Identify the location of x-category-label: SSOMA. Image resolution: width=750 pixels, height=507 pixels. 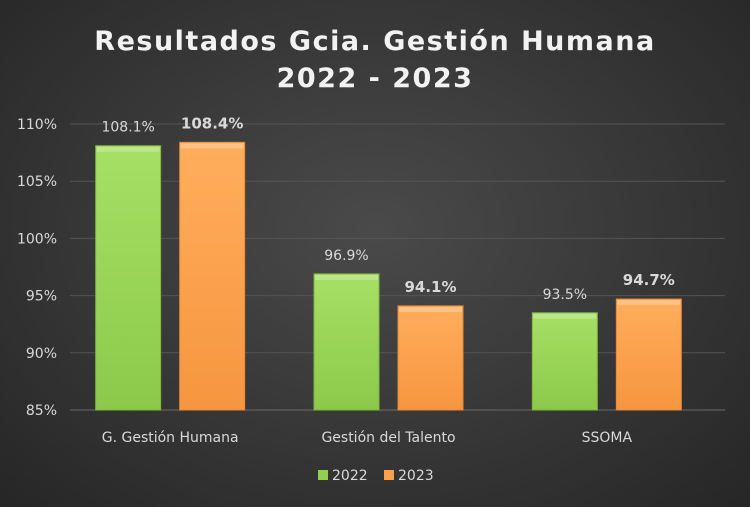
(607, 438).